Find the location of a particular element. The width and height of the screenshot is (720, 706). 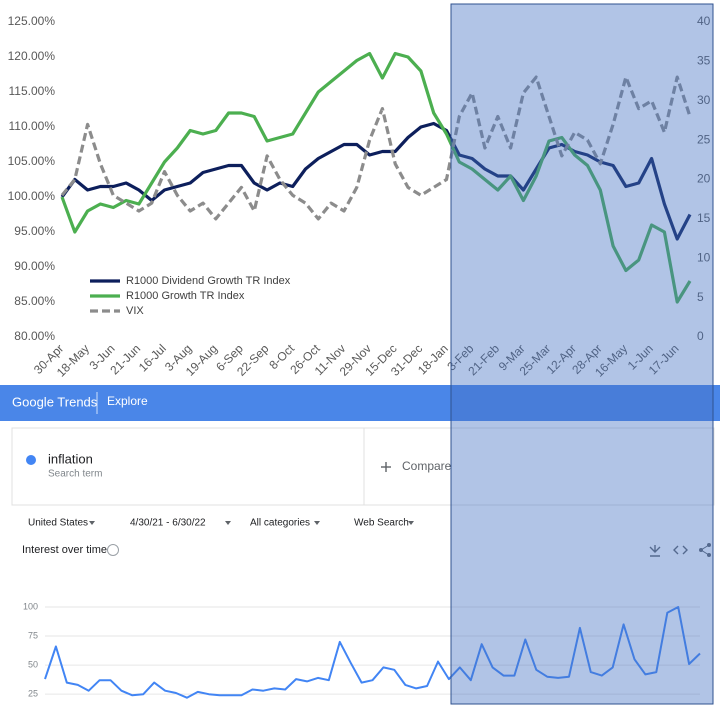

y2-tick-label: 40 is located at coordinates (704, 21).